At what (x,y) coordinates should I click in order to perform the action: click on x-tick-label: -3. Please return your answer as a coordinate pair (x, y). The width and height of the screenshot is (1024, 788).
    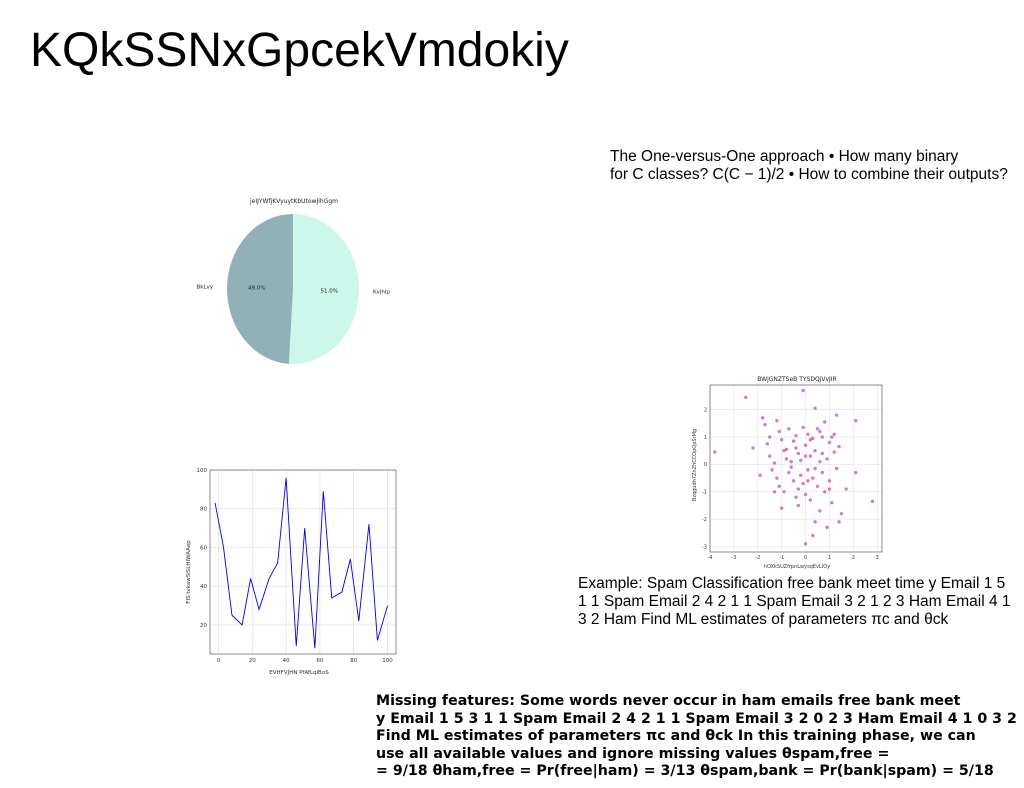
    Looking at the image, I should click on (733, 558).